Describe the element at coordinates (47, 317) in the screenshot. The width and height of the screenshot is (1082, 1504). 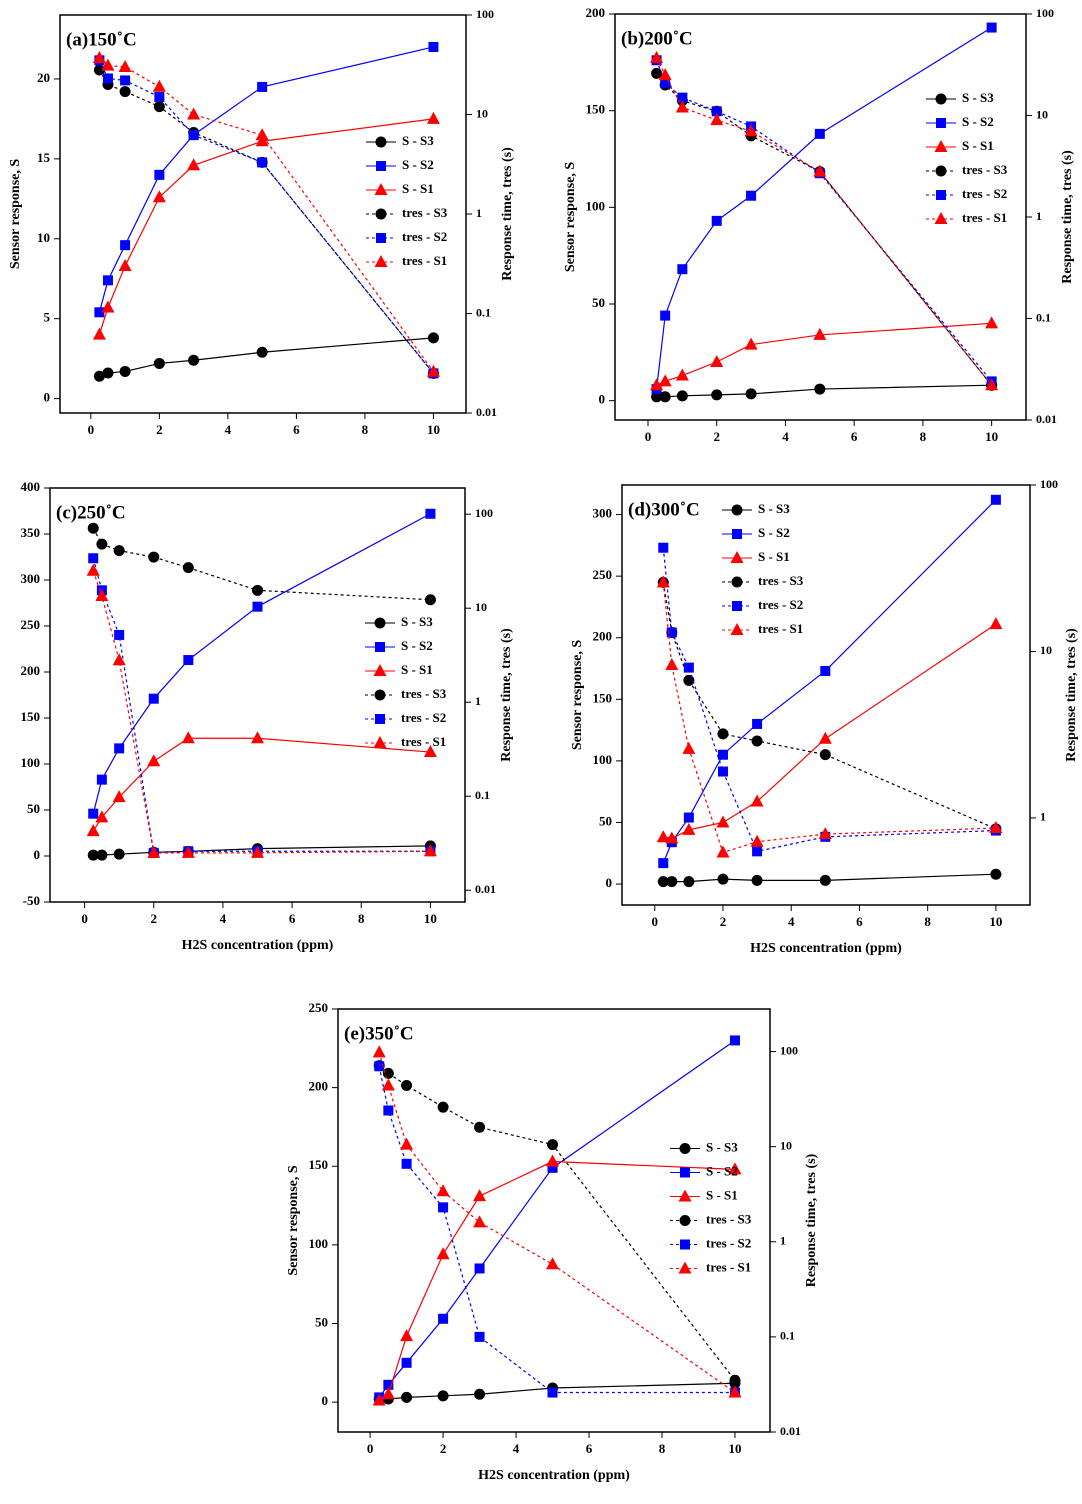
I see `y-tick-label: 5` at that location.